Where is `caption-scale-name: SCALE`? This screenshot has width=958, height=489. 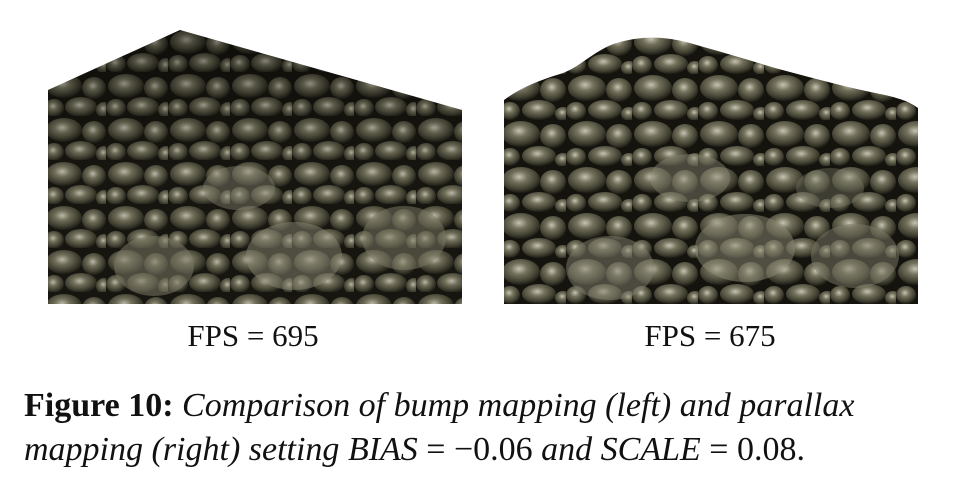
caption-scale-name: SCALE is located at coordinates (650, 449).